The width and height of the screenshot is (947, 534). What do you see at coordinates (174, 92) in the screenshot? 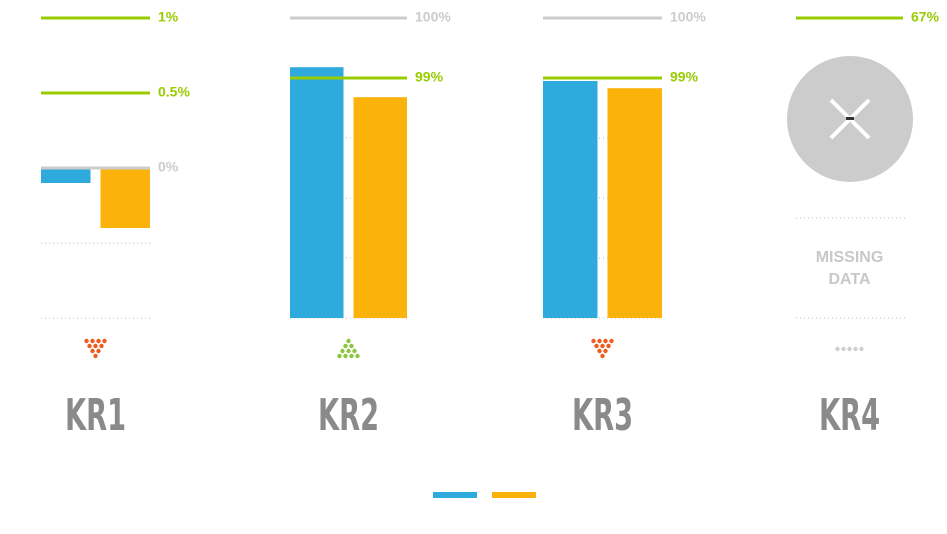
I see `reference-label: 0.5%` at bounding box center [174, 92].